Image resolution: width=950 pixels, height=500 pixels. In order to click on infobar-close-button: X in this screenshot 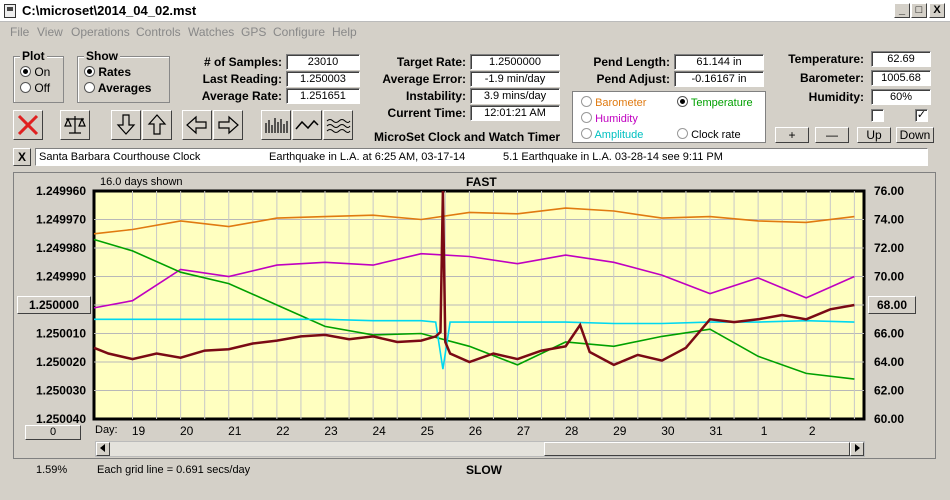, I will do `click(22, 157)`.